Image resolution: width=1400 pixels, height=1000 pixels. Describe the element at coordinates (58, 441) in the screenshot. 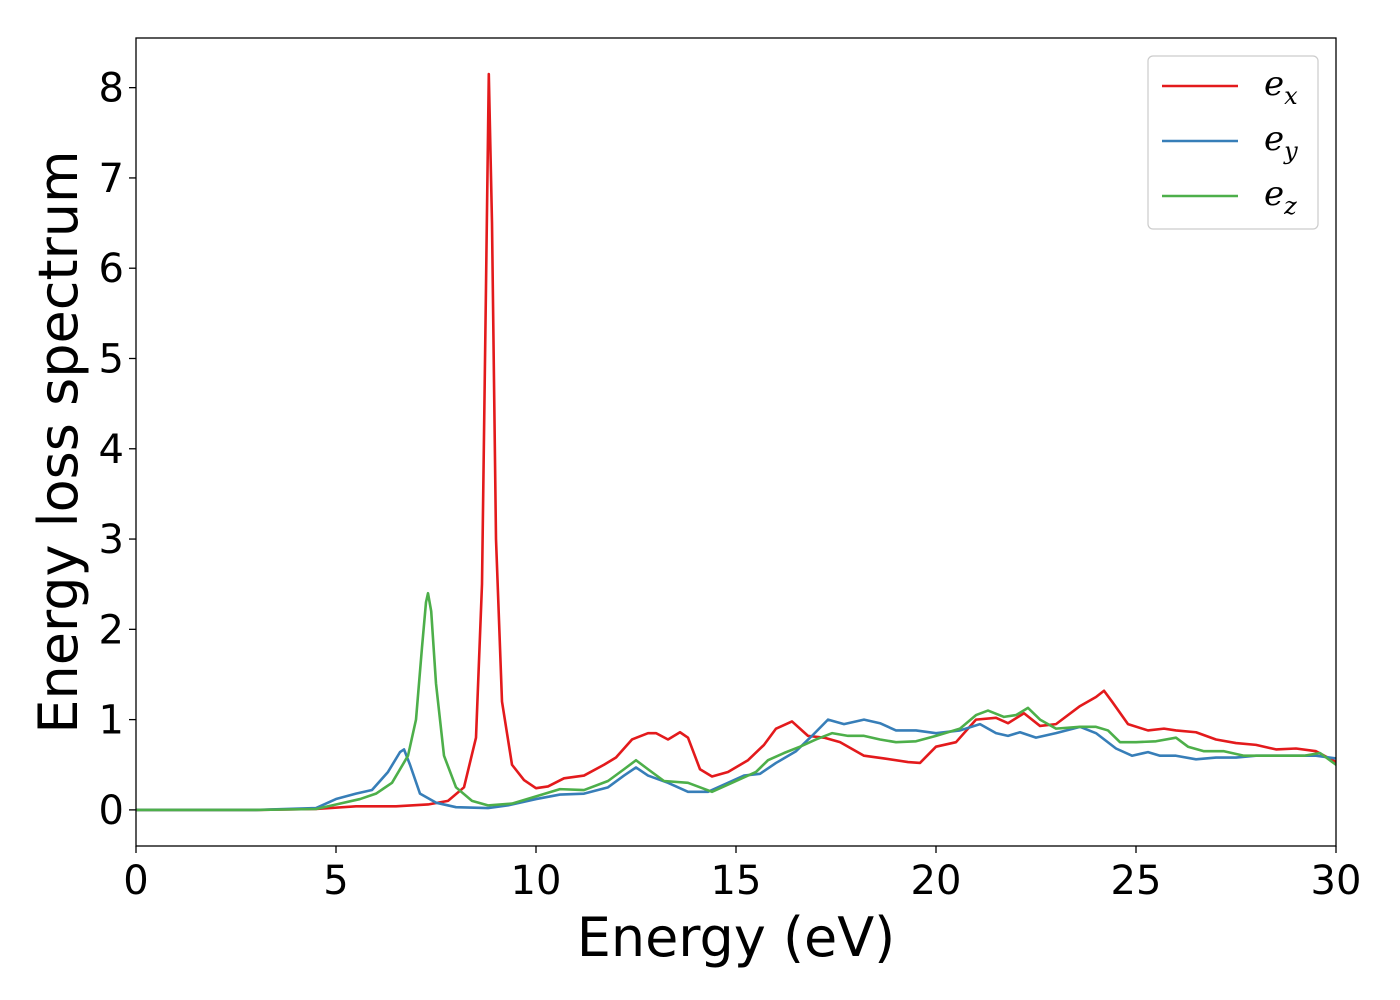

I see `y-axis-title: Energy loss spectrum` at that location.